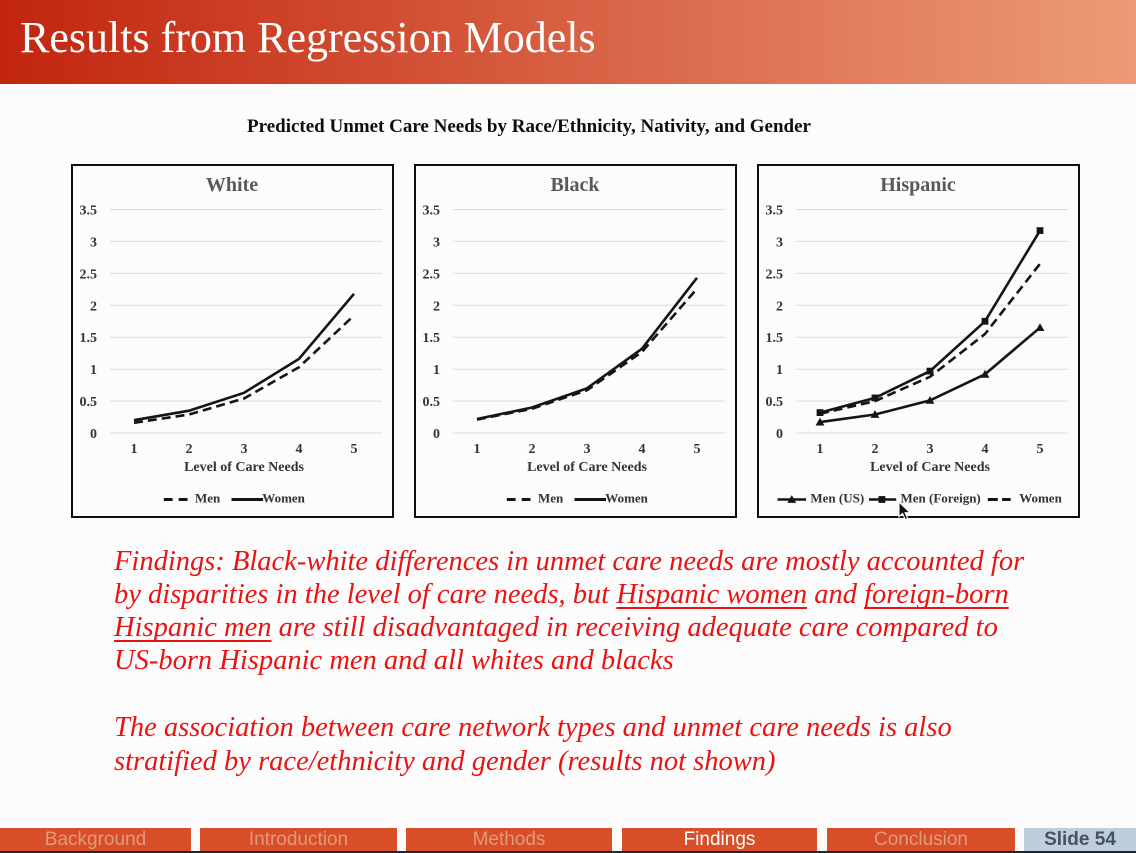  I want to click on svg-text: Hispanic, so click(918, 185).